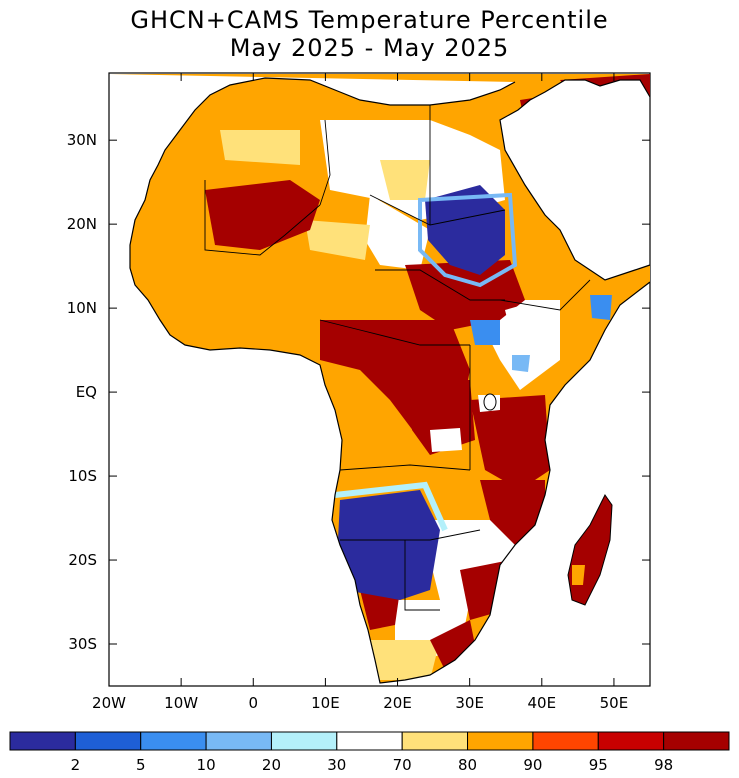 The height and width of the screenshot is (778, 739). Describe the element at coordinates (86, 392) in the screenshot. I see `y-tick-label: EQ` at that location.